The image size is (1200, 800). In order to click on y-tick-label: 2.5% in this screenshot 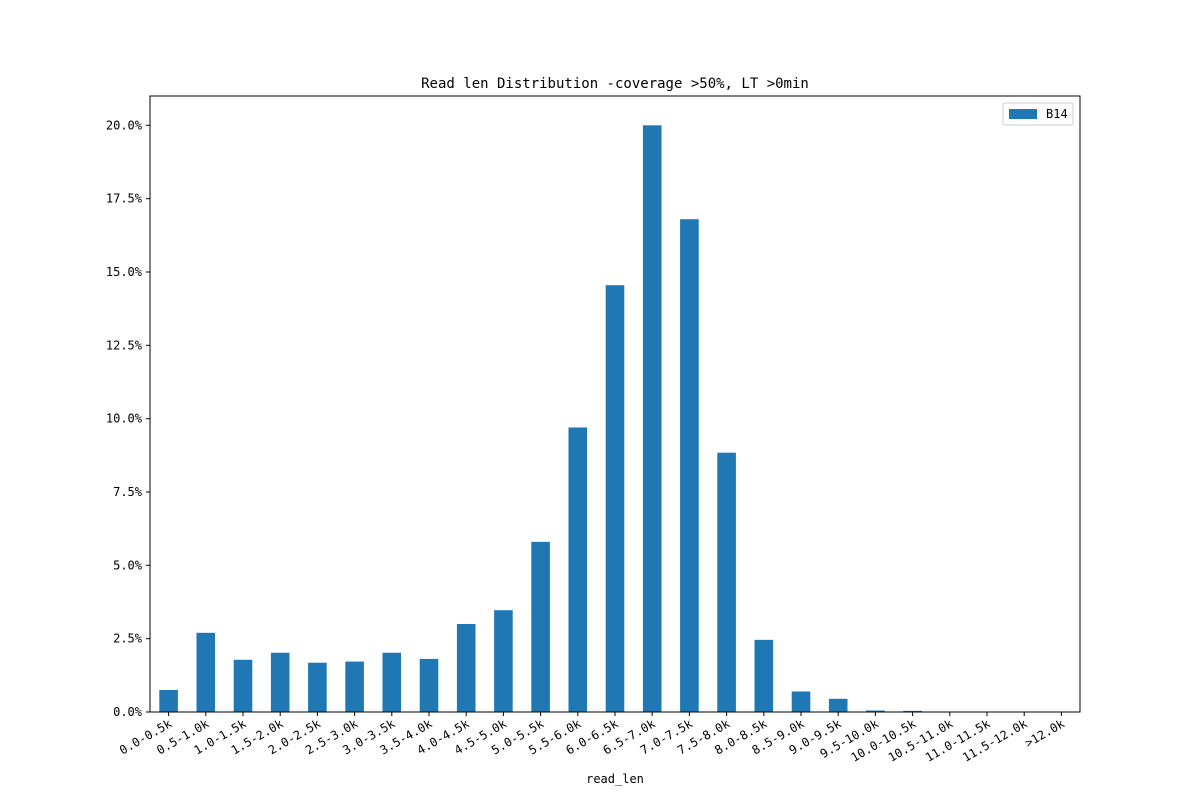, I will do `click(128, 639)`.